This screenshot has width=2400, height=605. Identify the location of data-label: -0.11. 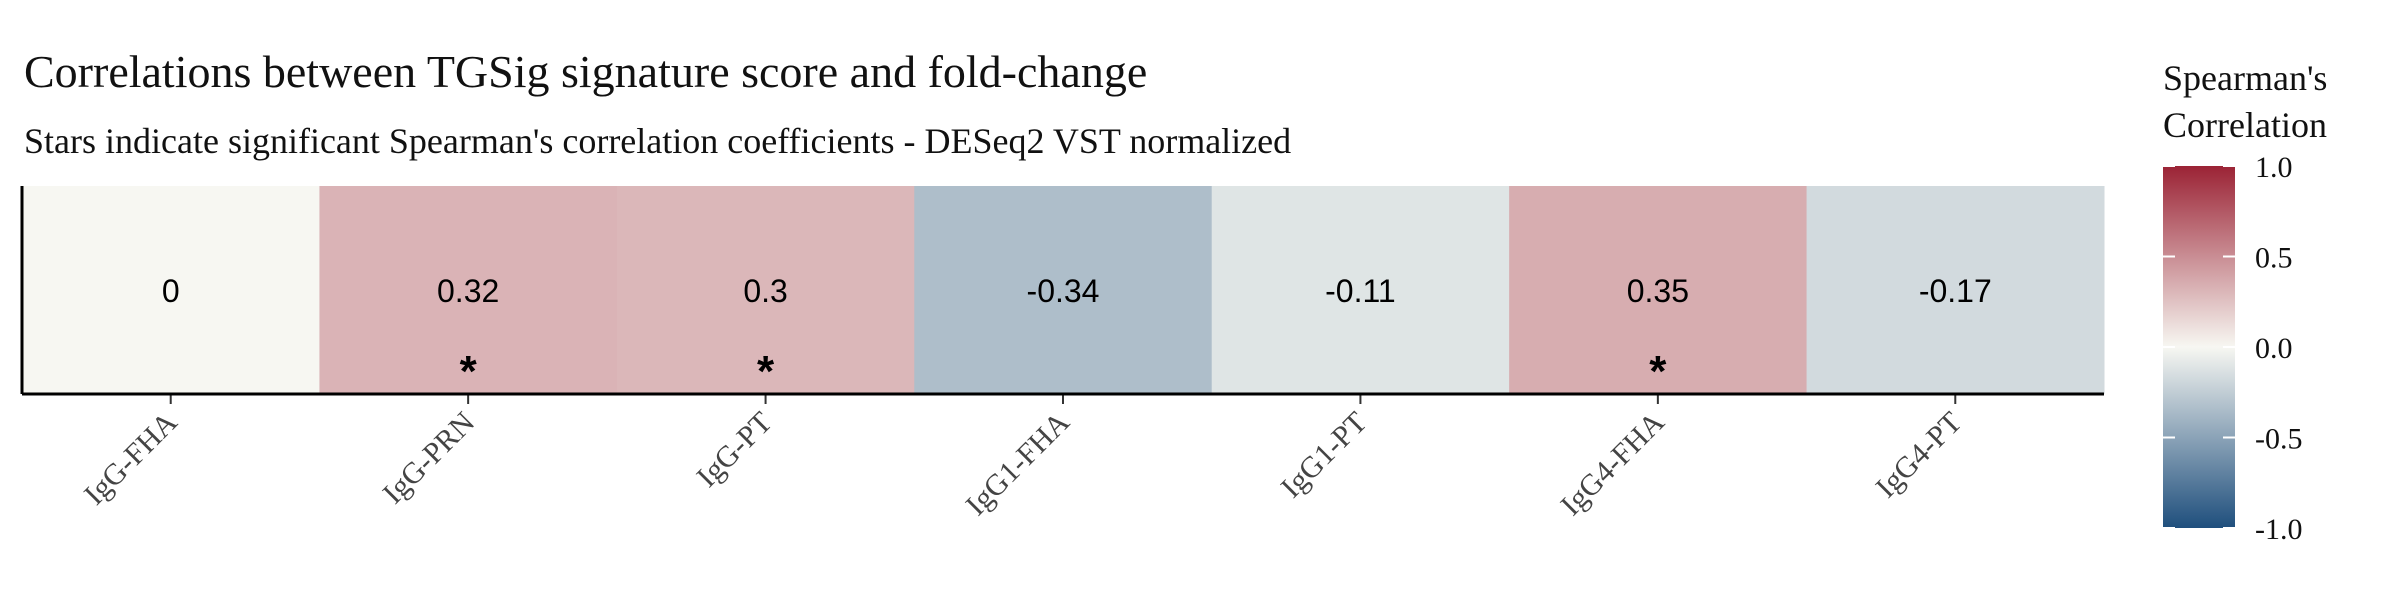
(1360, 291).